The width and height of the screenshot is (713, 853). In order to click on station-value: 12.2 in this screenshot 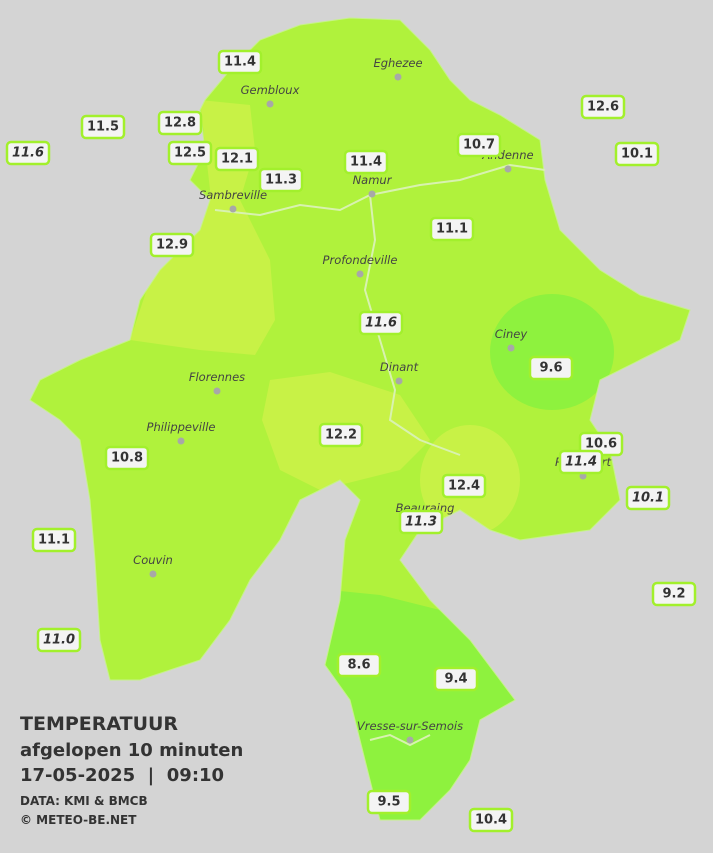, I will do `click(341, 435)`.